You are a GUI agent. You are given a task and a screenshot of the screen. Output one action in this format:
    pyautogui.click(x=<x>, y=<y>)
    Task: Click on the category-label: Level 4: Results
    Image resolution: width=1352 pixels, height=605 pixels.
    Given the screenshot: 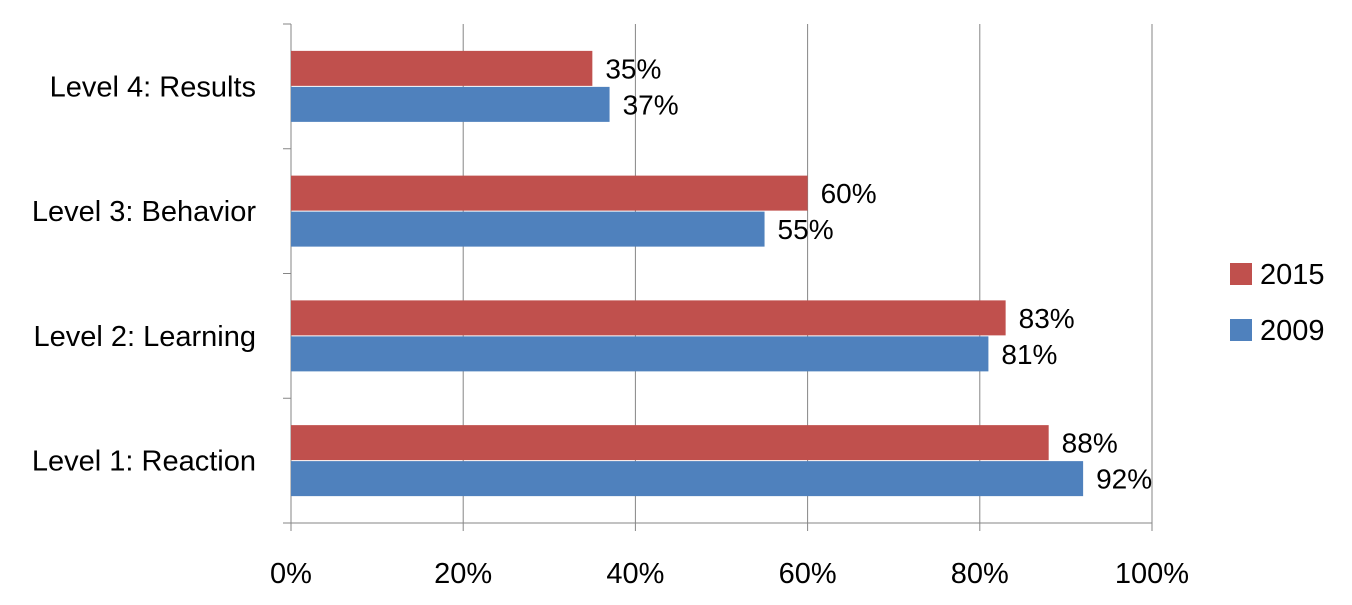 What is the action you would take?
    pyautogui.click(x=153, y=87)
    